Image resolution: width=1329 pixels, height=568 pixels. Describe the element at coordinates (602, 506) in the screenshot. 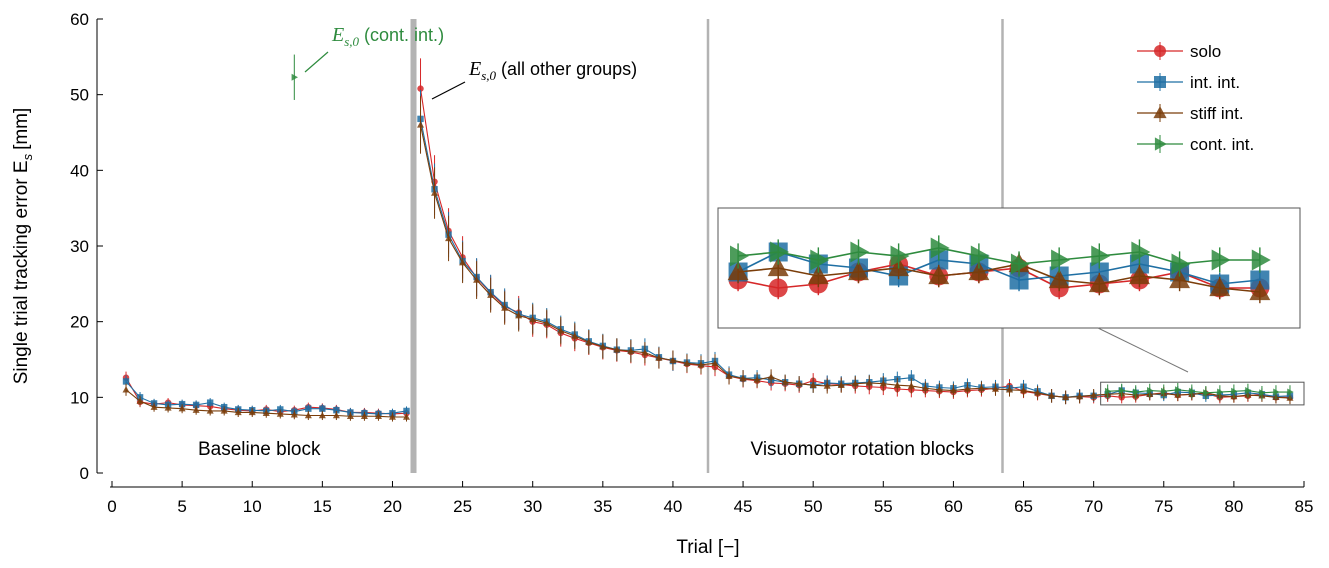

I see `x-tick-label: 35` at that location.